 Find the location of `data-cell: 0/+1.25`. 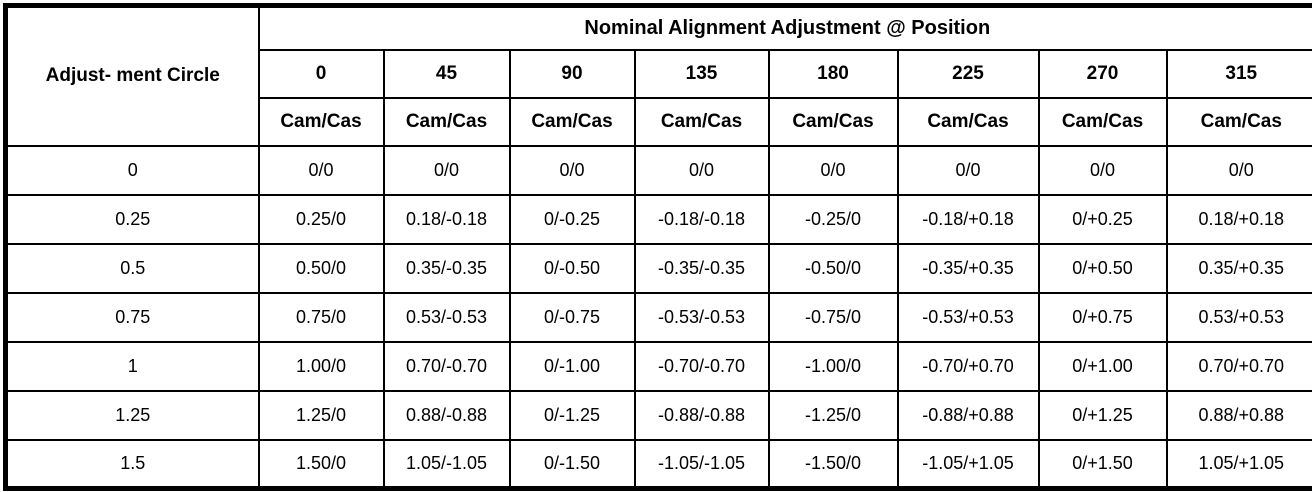

data-cell: 0/+1.25 is located at coordinates (1102, 415).